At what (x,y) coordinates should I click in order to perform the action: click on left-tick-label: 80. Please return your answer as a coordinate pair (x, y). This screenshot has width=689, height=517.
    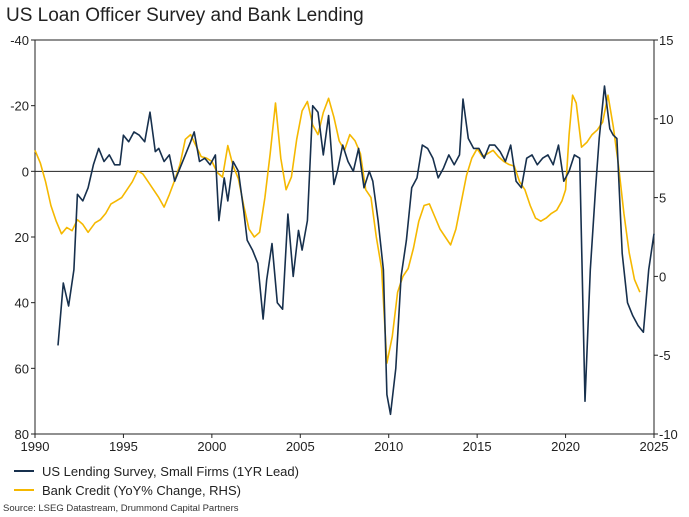
    Looking at the image, I should click on (22, 434).